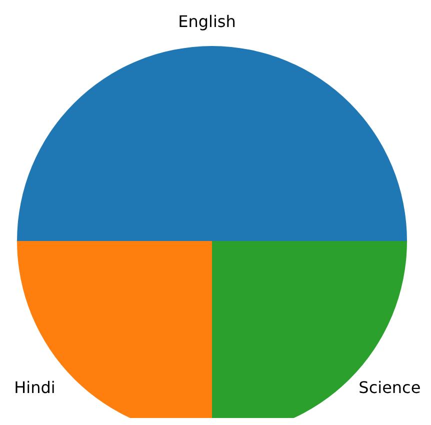 The height and width of the screenshot is (425, 431). Describe the element at coordinates (35, 388) in the screenshot. I see `slice-label: Hindi` at that location.